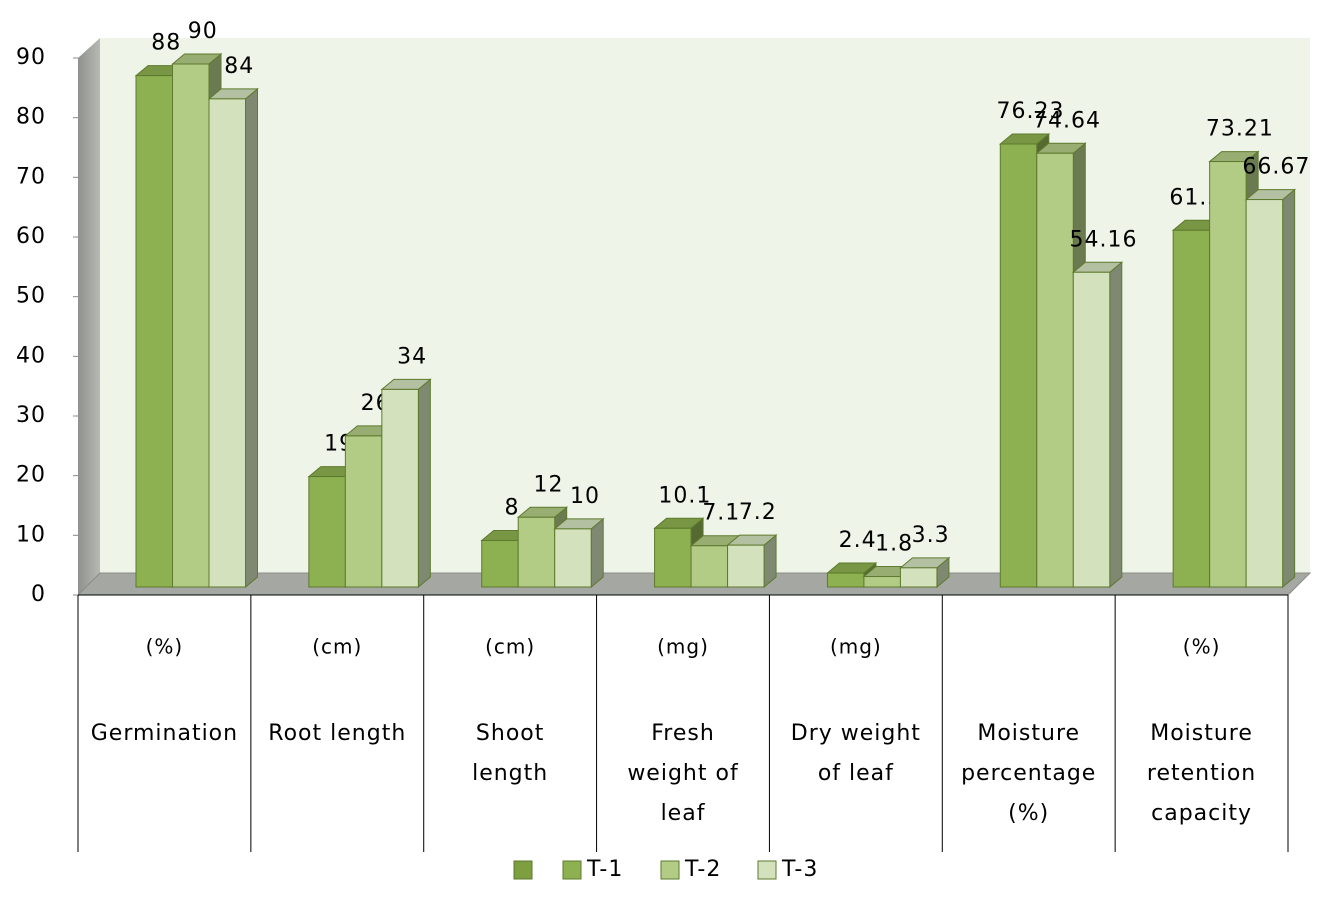 This screenshot has height=911, width=1329. I want to click on value-label: 7.1, so click(721, 513).